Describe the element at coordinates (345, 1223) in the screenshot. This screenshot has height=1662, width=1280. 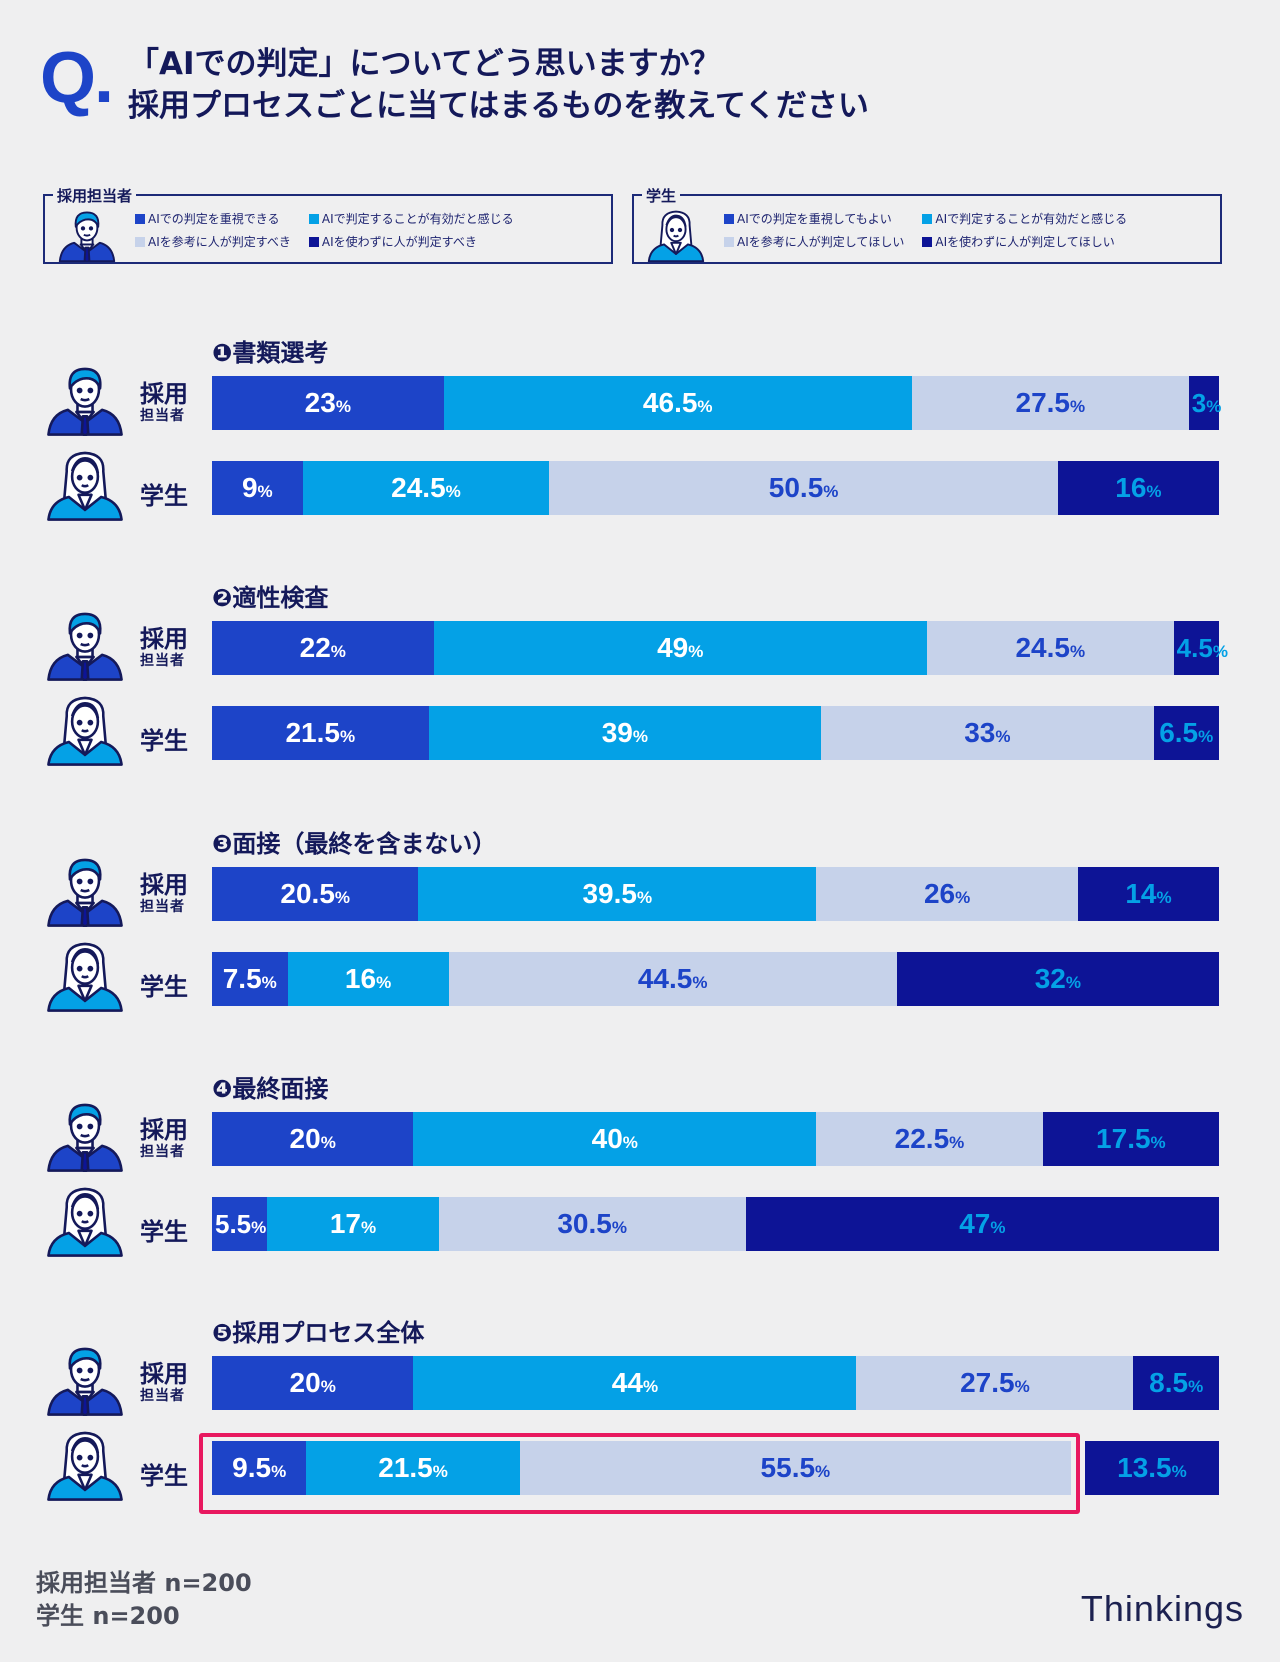
I see `data-value: 17` at that location.